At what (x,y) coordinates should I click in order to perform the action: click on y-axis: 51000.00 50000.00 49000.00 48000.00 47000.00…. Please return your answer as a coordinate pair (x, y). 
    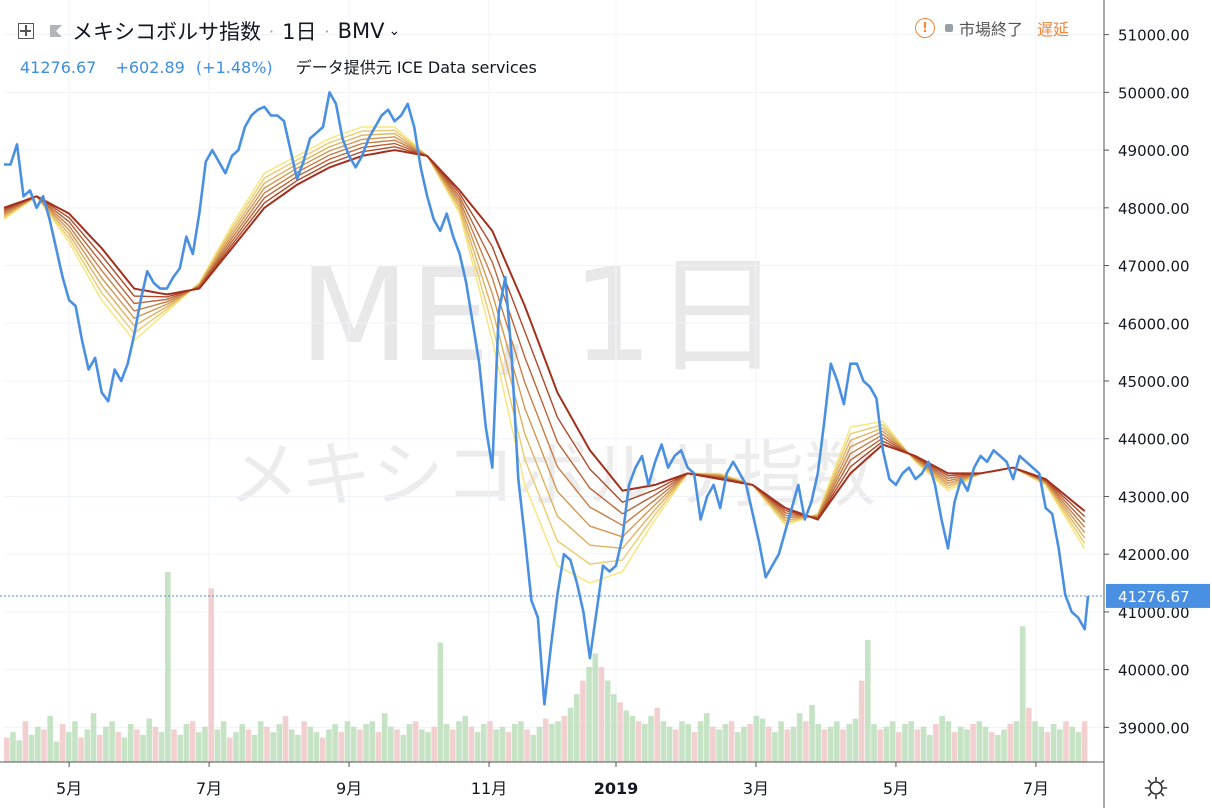
    Looking at the image, I should click on (1156, 404).